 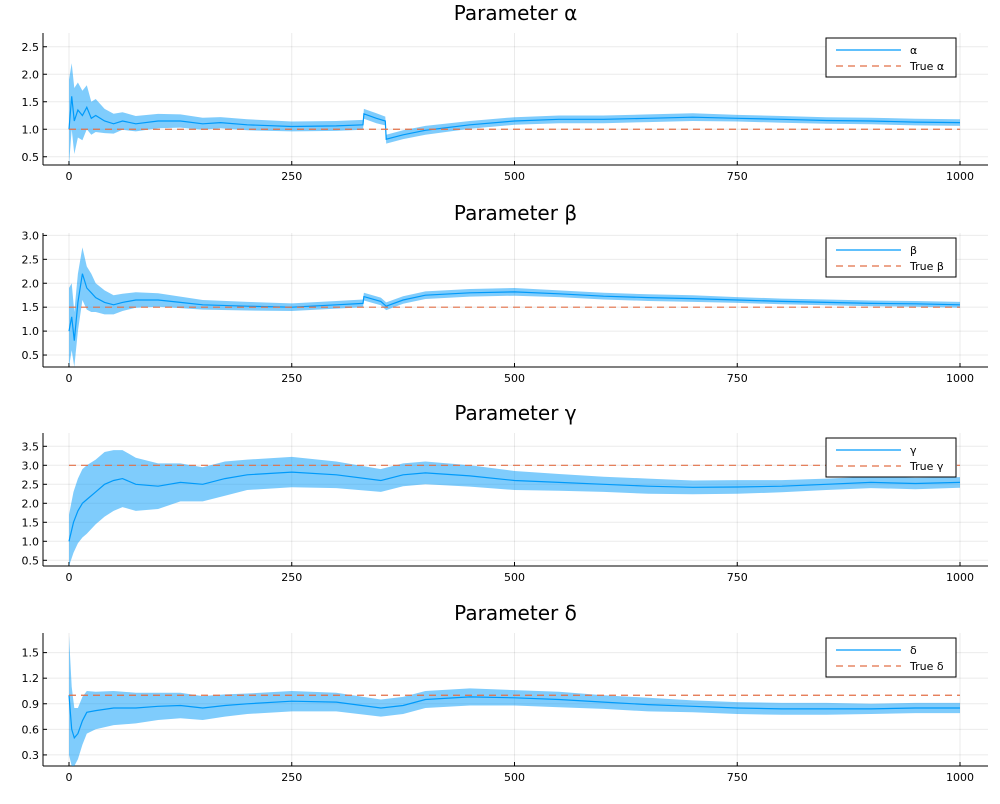 I want to click on y-tick-label: 0.6, so click(x=31, y=729).